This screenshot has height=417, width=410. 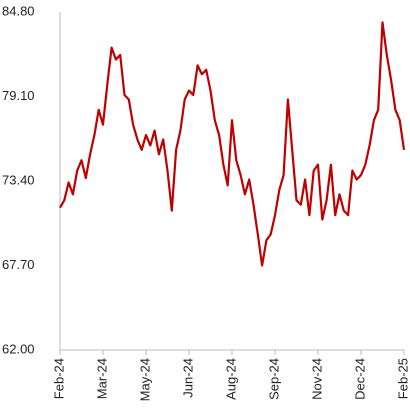 I want to click on x-tick-label: Mar-24, so click(x=101, y=378).